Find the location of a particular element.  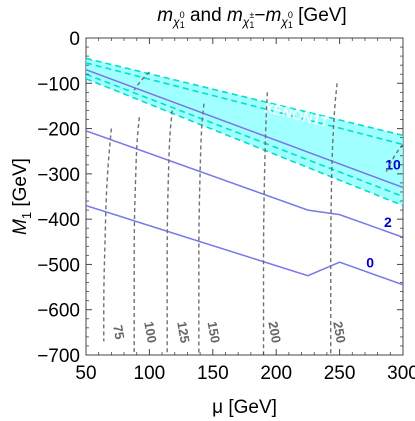

contour-label-125: 125 is located at coordinates (183, 332).